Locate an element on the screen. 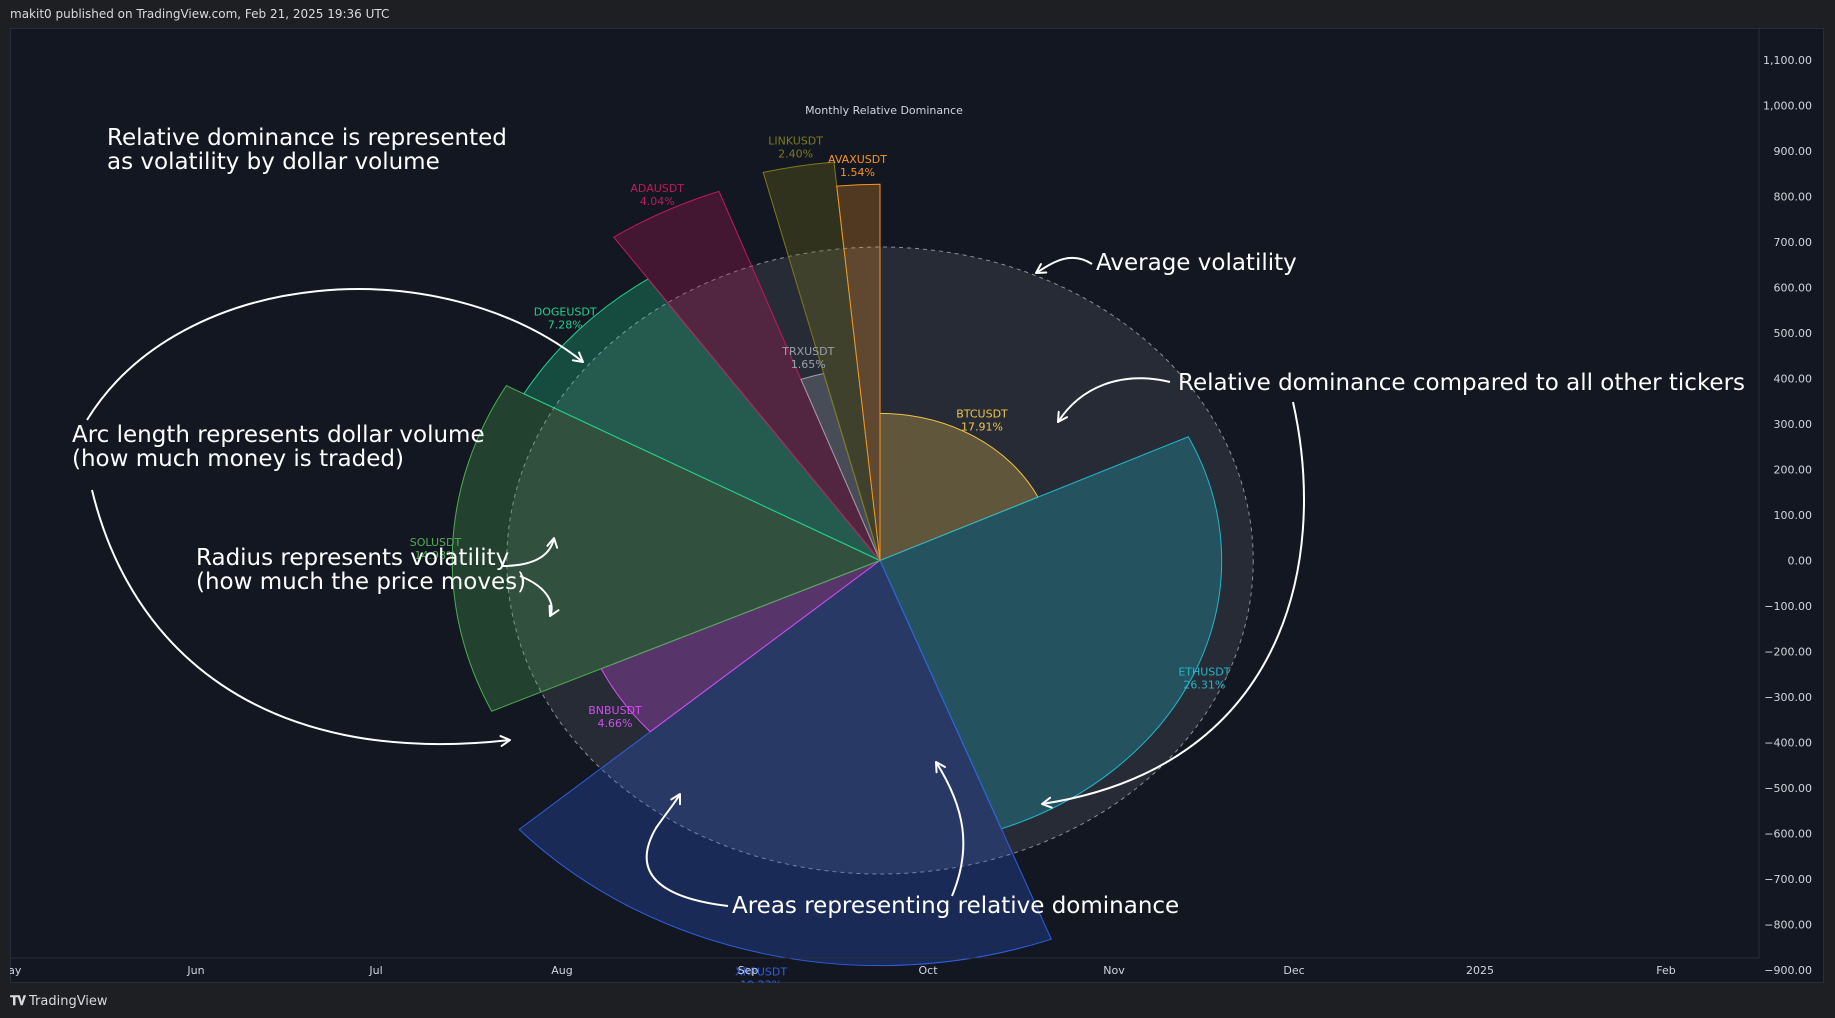 Image resolution: width=1835 pixels, height=1018 pixels. slice-percent-bnbusdt: 4.66% is located at coordinates (615, 723).